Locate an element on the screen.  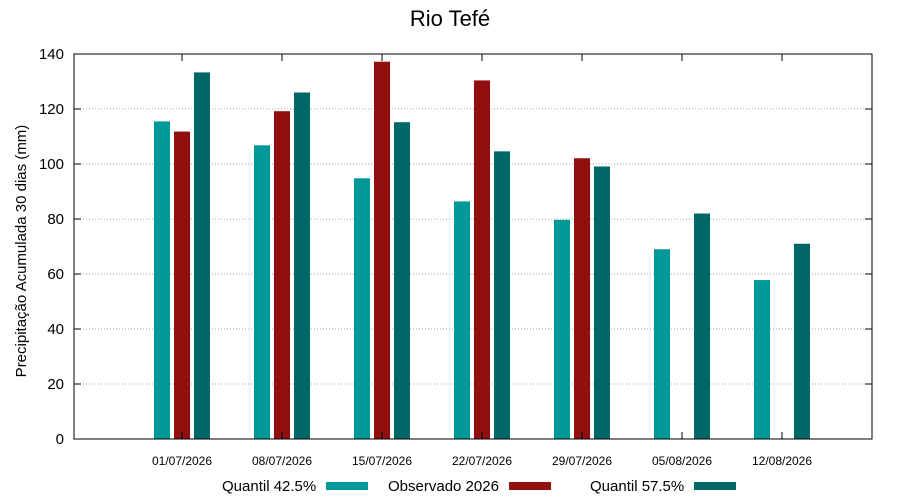
bar-quantil-42-5--5 is located at coordinates (662, 344).